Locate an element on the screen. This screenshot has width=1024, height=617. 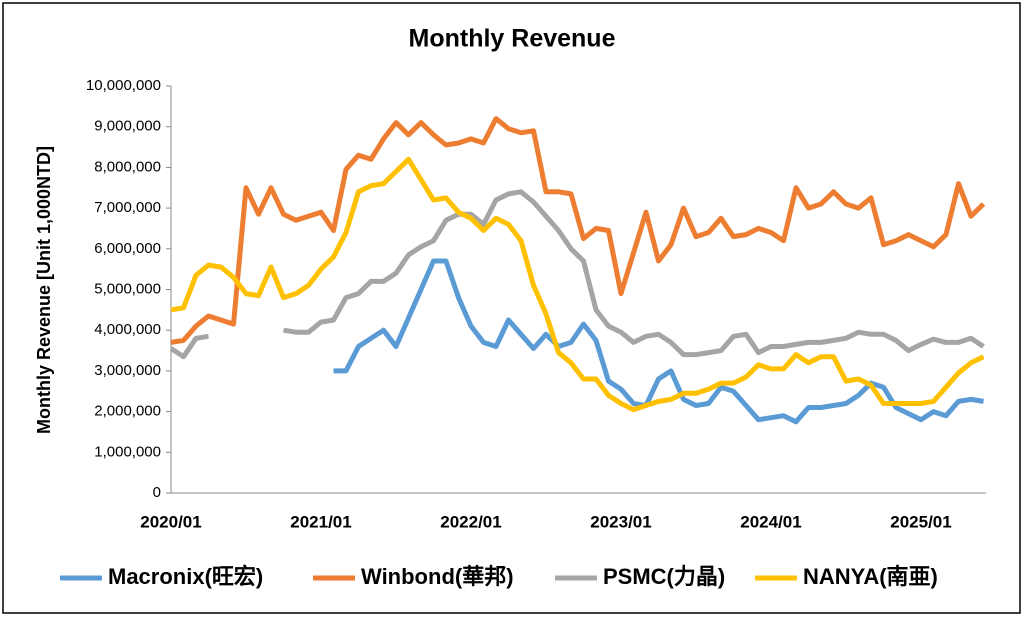
y-tick-label: 8,000,000 is located at coordinates (127, 166).